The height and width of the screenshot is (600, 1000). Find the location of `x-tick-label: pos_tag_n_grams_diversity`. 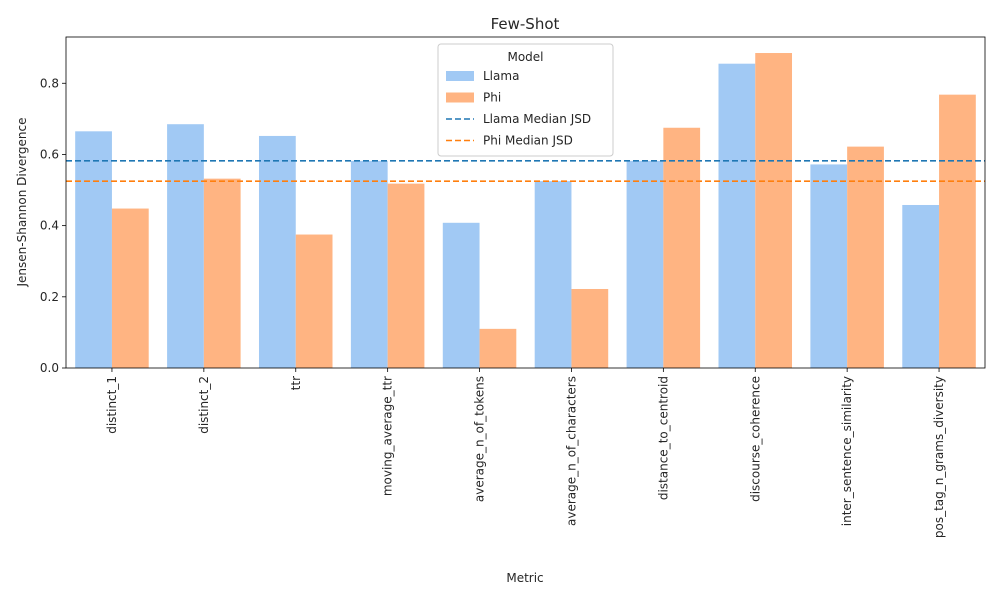

x-tick-label: pos_tag_n_grams_diversity is located at coordinates (939, 457).